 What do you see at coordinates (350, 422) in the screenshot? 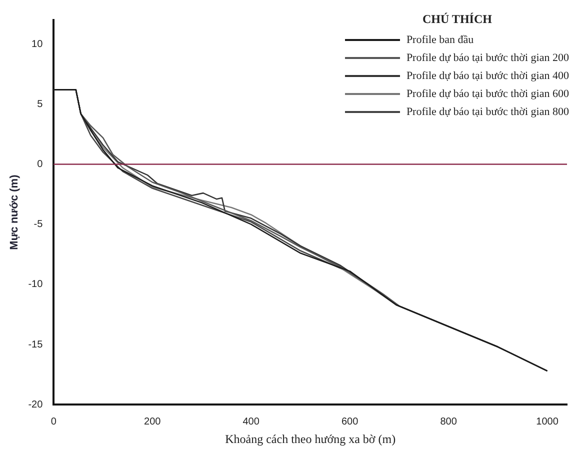
I see `x-tick-label: 600` at bounding box center [350, 422].